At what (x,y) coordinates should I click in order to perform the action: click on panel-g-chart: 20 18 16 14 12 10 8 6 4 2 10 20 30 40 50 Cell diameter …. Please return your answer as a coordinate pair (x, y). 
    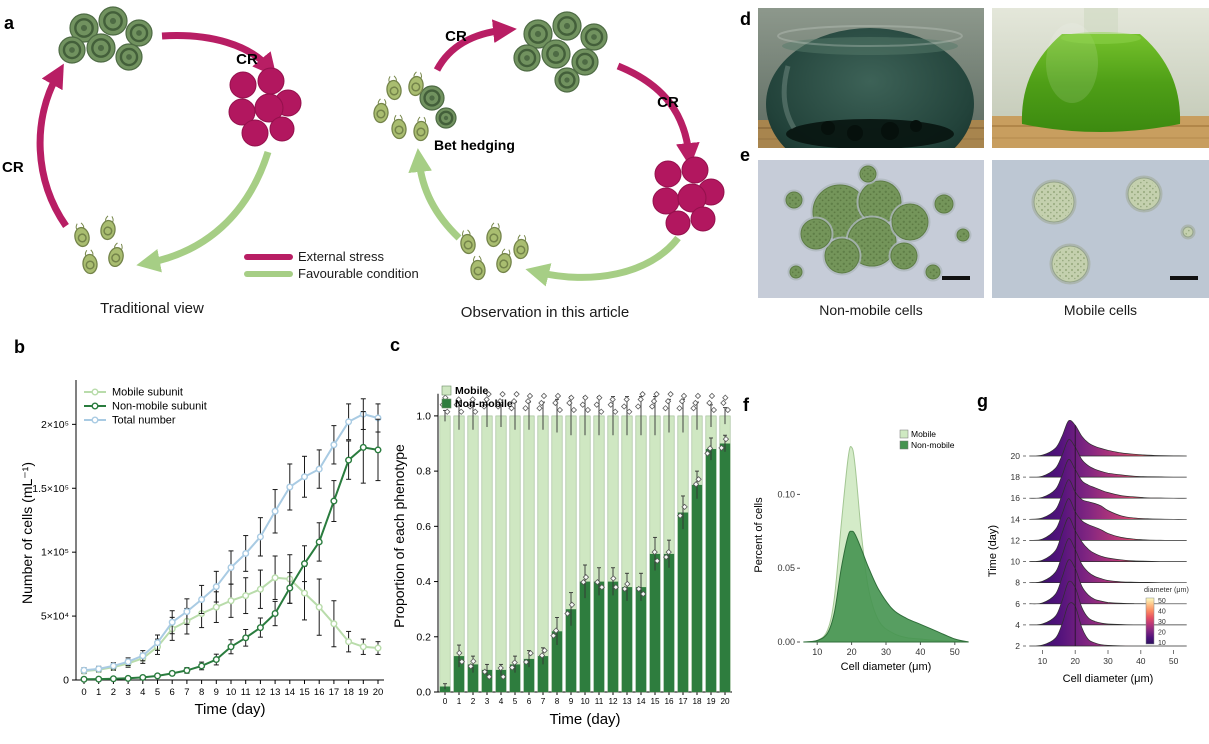
    Looking at the image, I should click on (1088, 552).